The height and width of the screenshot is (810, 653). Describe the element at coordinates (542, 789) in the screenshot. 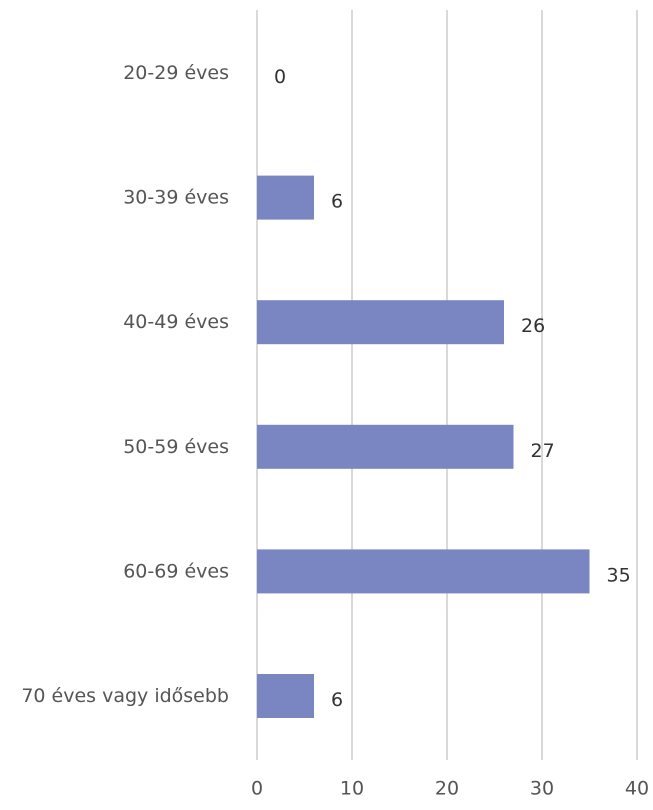

I see `x-tick-label: 30` at that location.